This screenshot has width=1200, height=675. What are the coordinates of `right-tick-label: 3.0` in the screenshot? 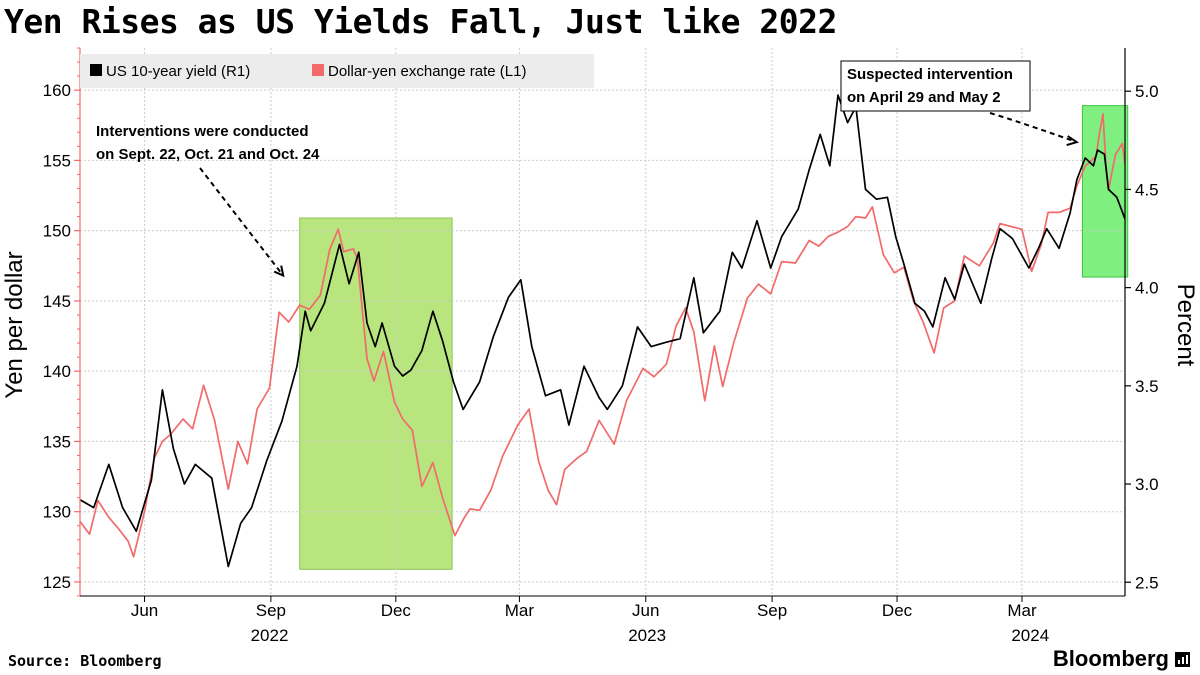 It's located at (1147, 484).